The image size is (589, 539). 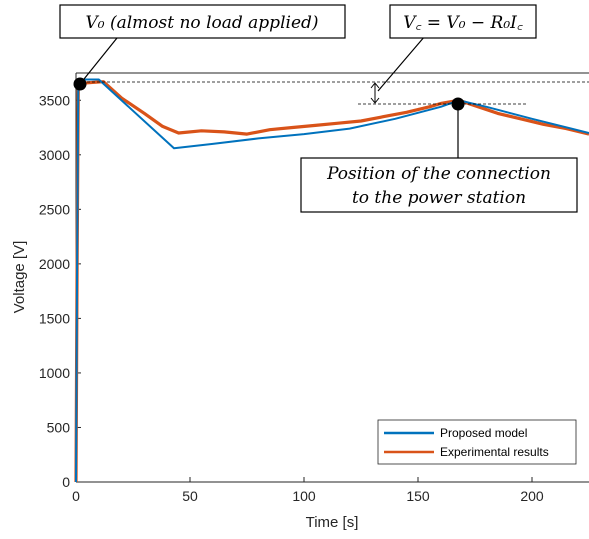 I want to click on vc-annotation-text: V꜀ = V₀ − R₀I꜀, so click(x=463, y=23).